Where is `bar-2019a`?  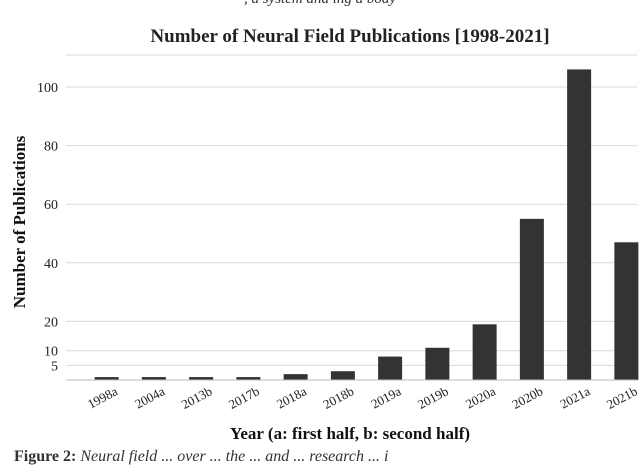 bar-2019a is located at coordinates (390, 368).